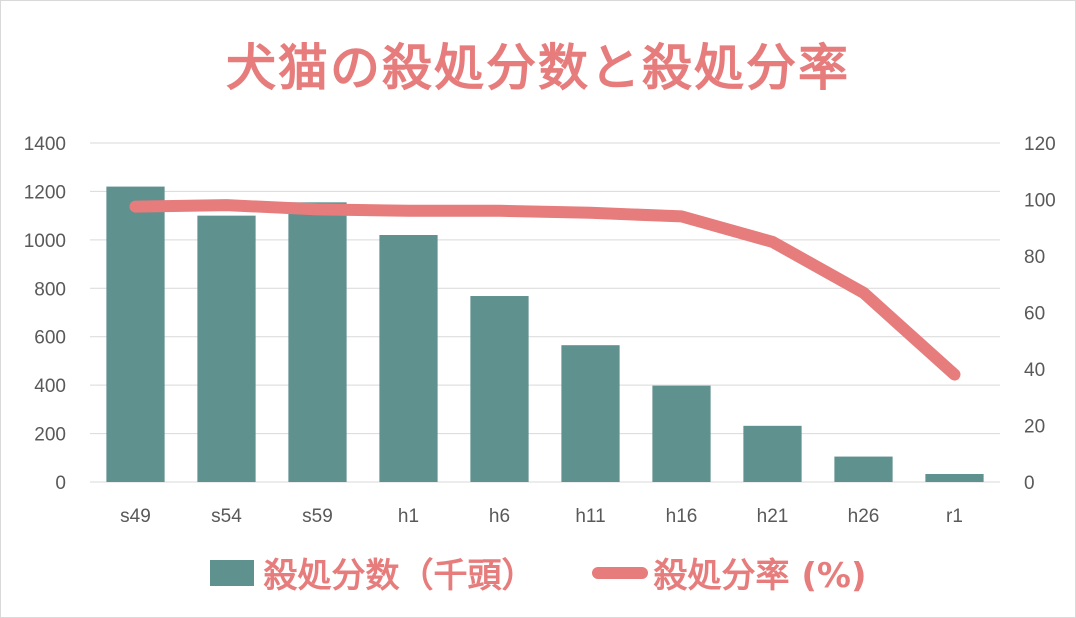 The width and height of the screenshot is (1076, 618). I want to click on y-right-tick-label: 80, so click(1034, 257).